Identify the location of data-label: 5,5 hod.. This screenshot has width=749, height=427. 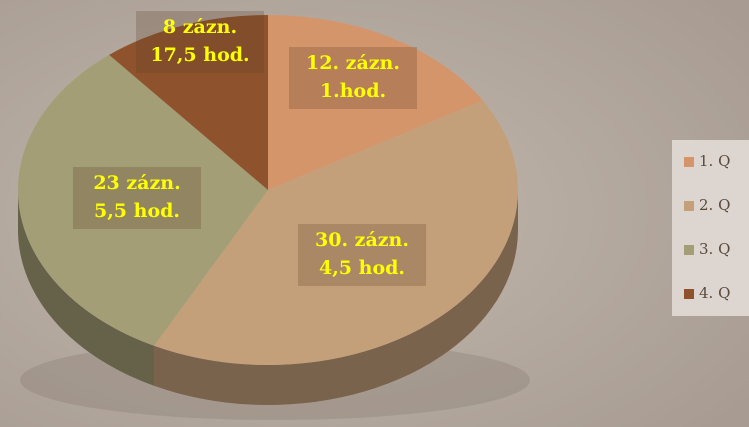
(137, 211).